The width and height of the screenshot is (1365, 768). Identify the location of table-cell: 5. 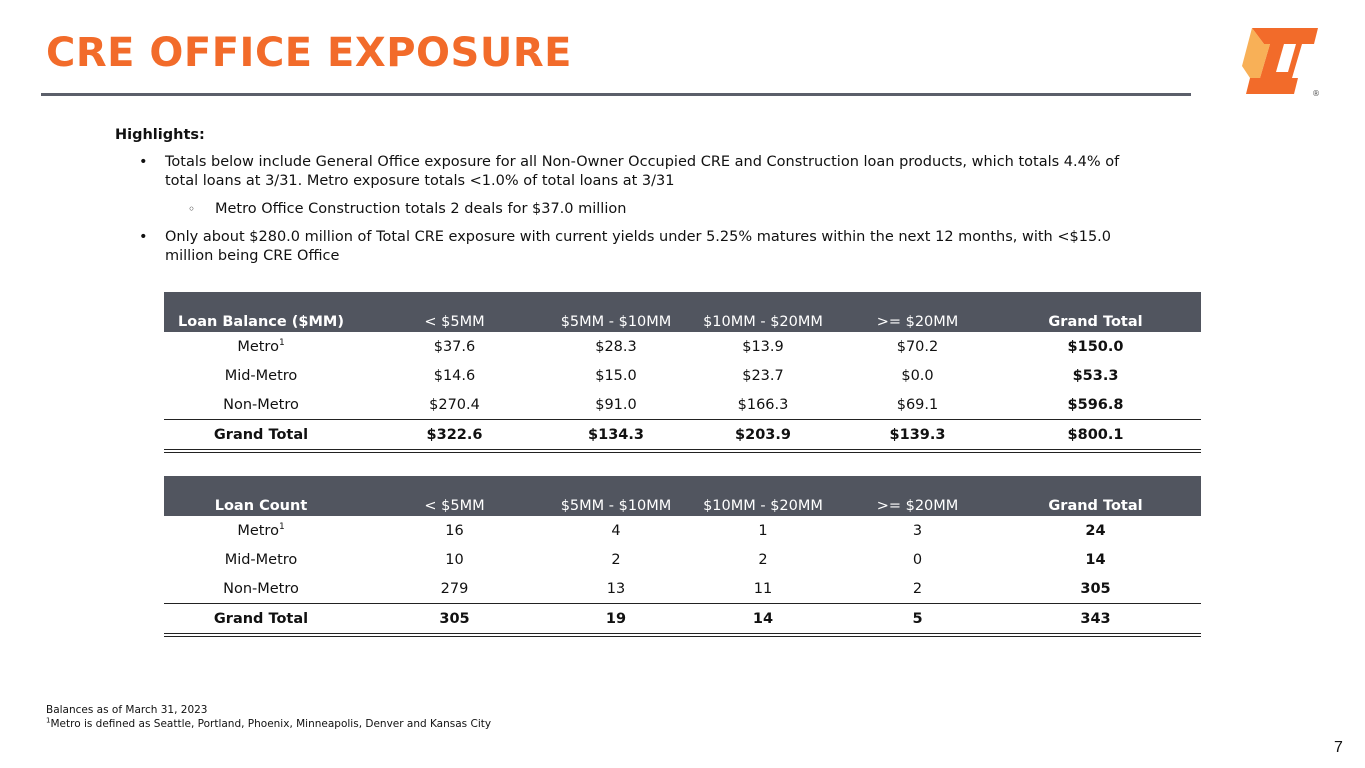
(917, 620).